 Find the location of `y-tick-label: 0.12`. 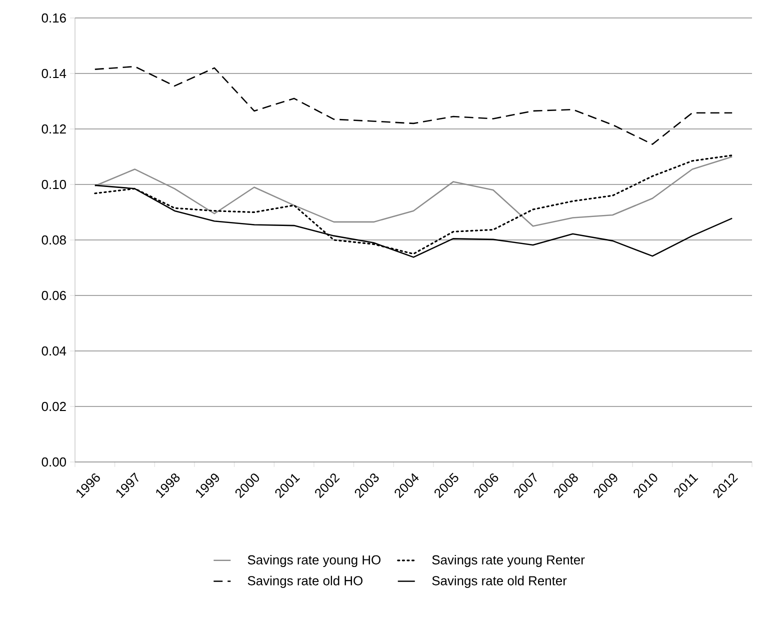

y-tick-label: 0.12 is located at coordinates (54, 129).